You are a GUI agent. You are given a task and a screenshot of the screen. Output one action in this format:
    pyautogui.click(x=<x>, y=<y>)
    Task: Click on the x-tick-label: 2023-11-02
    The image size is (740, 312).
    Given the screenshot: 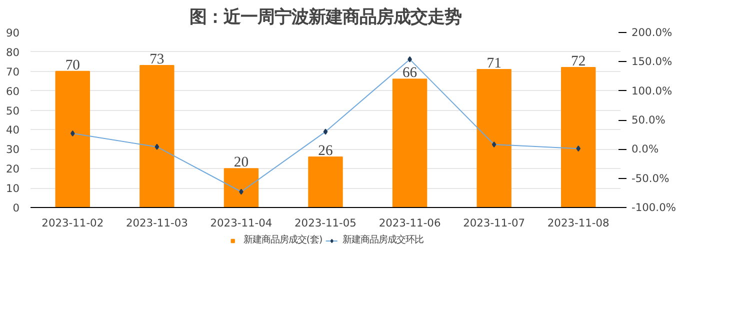 What is the action you would take?
    pyautogui.click(x=73, y=223)
    